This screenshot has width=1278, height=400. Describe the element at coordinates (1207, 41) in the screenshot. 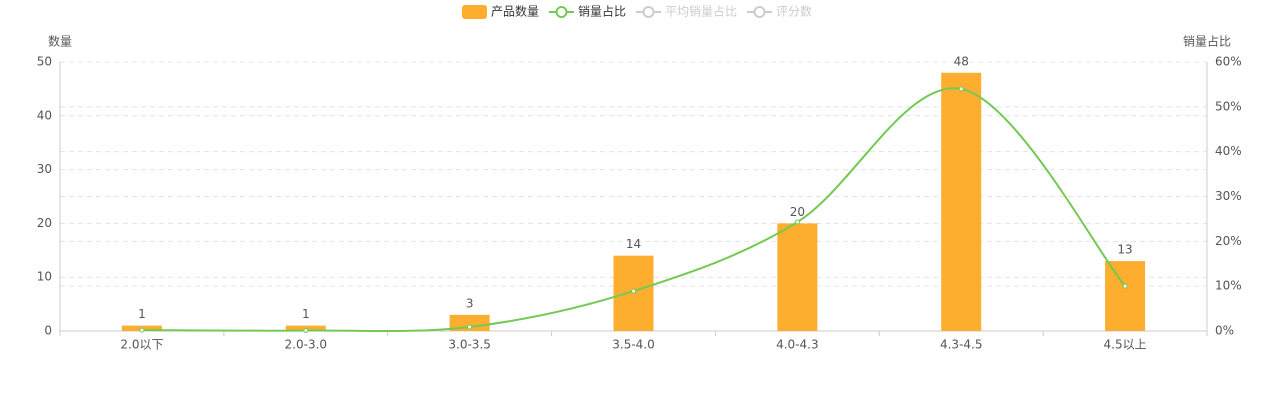

I see `y2-axis-title: 销量占比` at that location.